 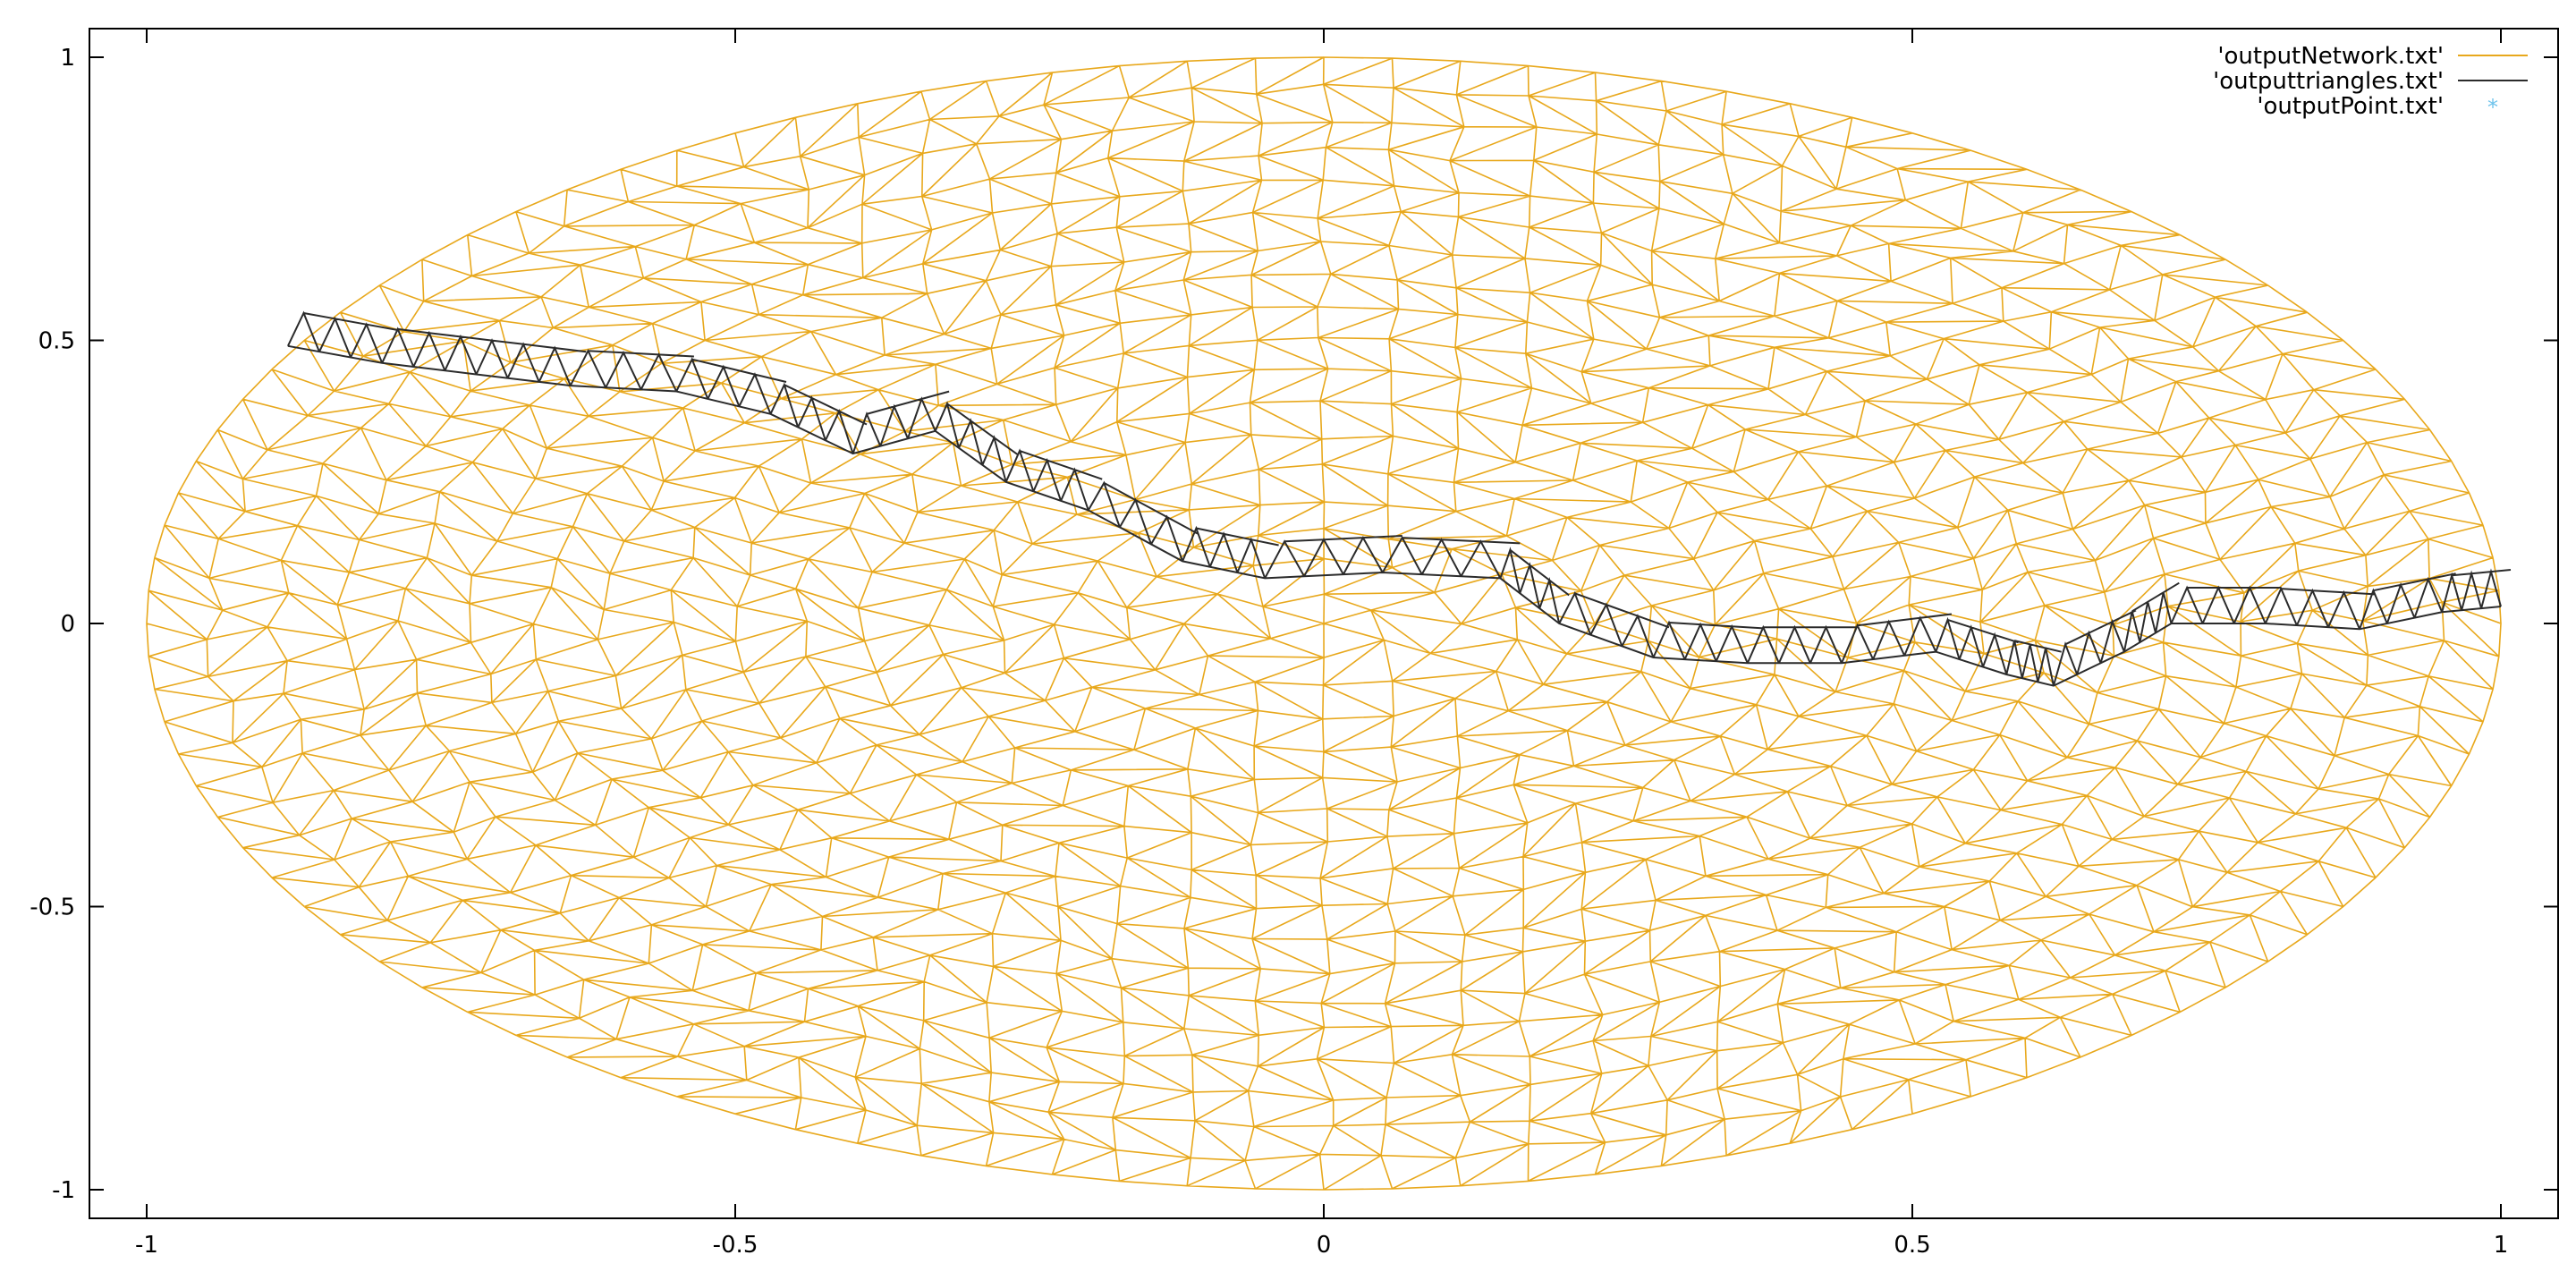 I want to click on x-tick-label: 0, so click(x=1324, y=1245).